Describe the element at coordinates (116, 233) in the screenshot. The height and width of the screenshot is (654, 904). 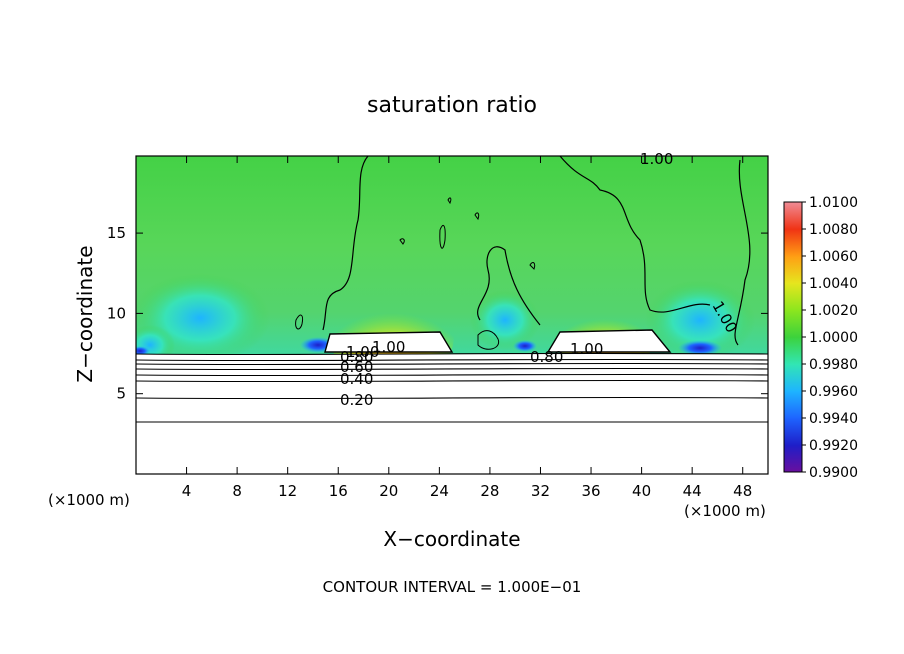
I see `y-tick-label: 15` at that location.